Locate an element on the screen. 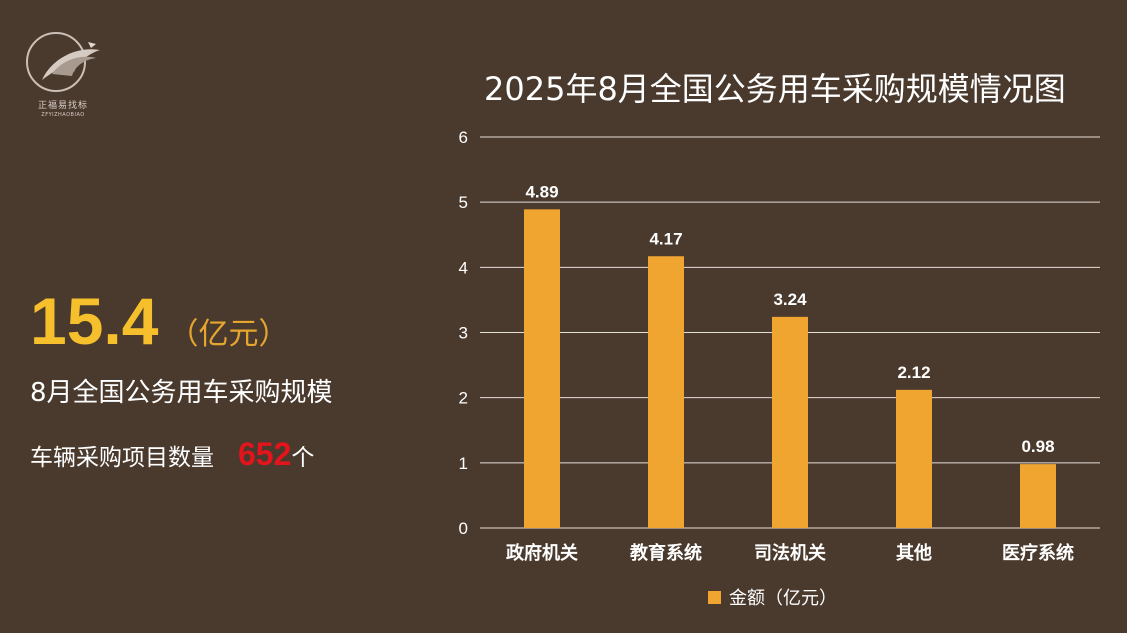 Image resolution: width=1127 pixels, height=633 pixels. data-label: 3.24 is located at coordinates (790, 299).